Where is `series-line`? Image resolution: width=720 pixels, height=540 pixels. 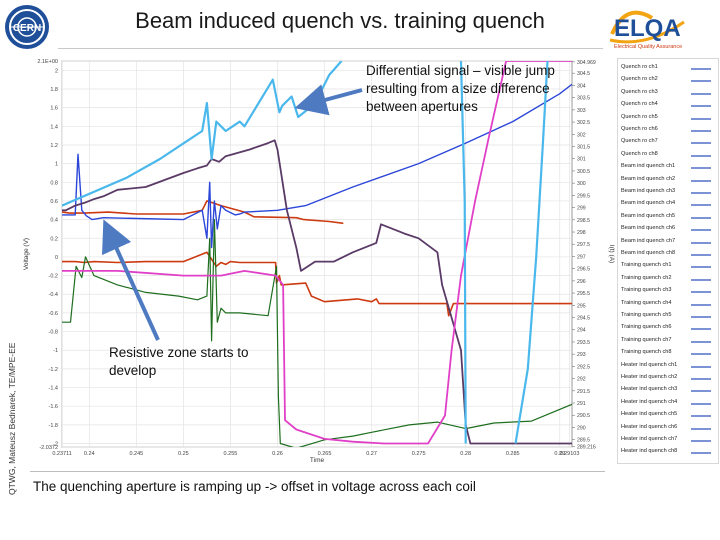 series-line is located at coordinates (203, 212).